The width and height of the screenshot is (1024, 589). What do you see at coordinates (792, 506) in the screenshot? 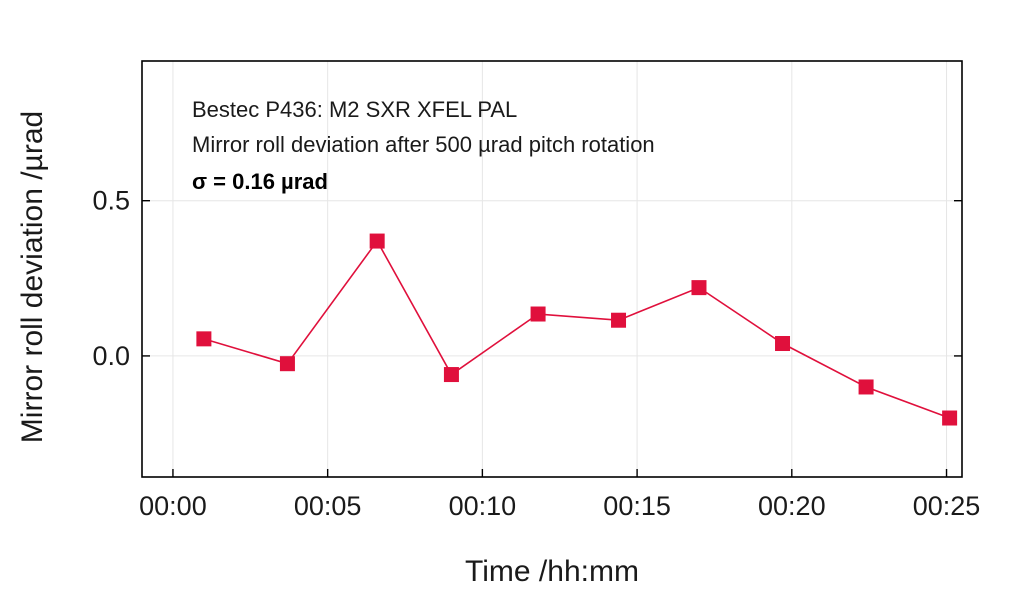
I see `x-tick-label: 00:20` at bounding box center [792, 506].